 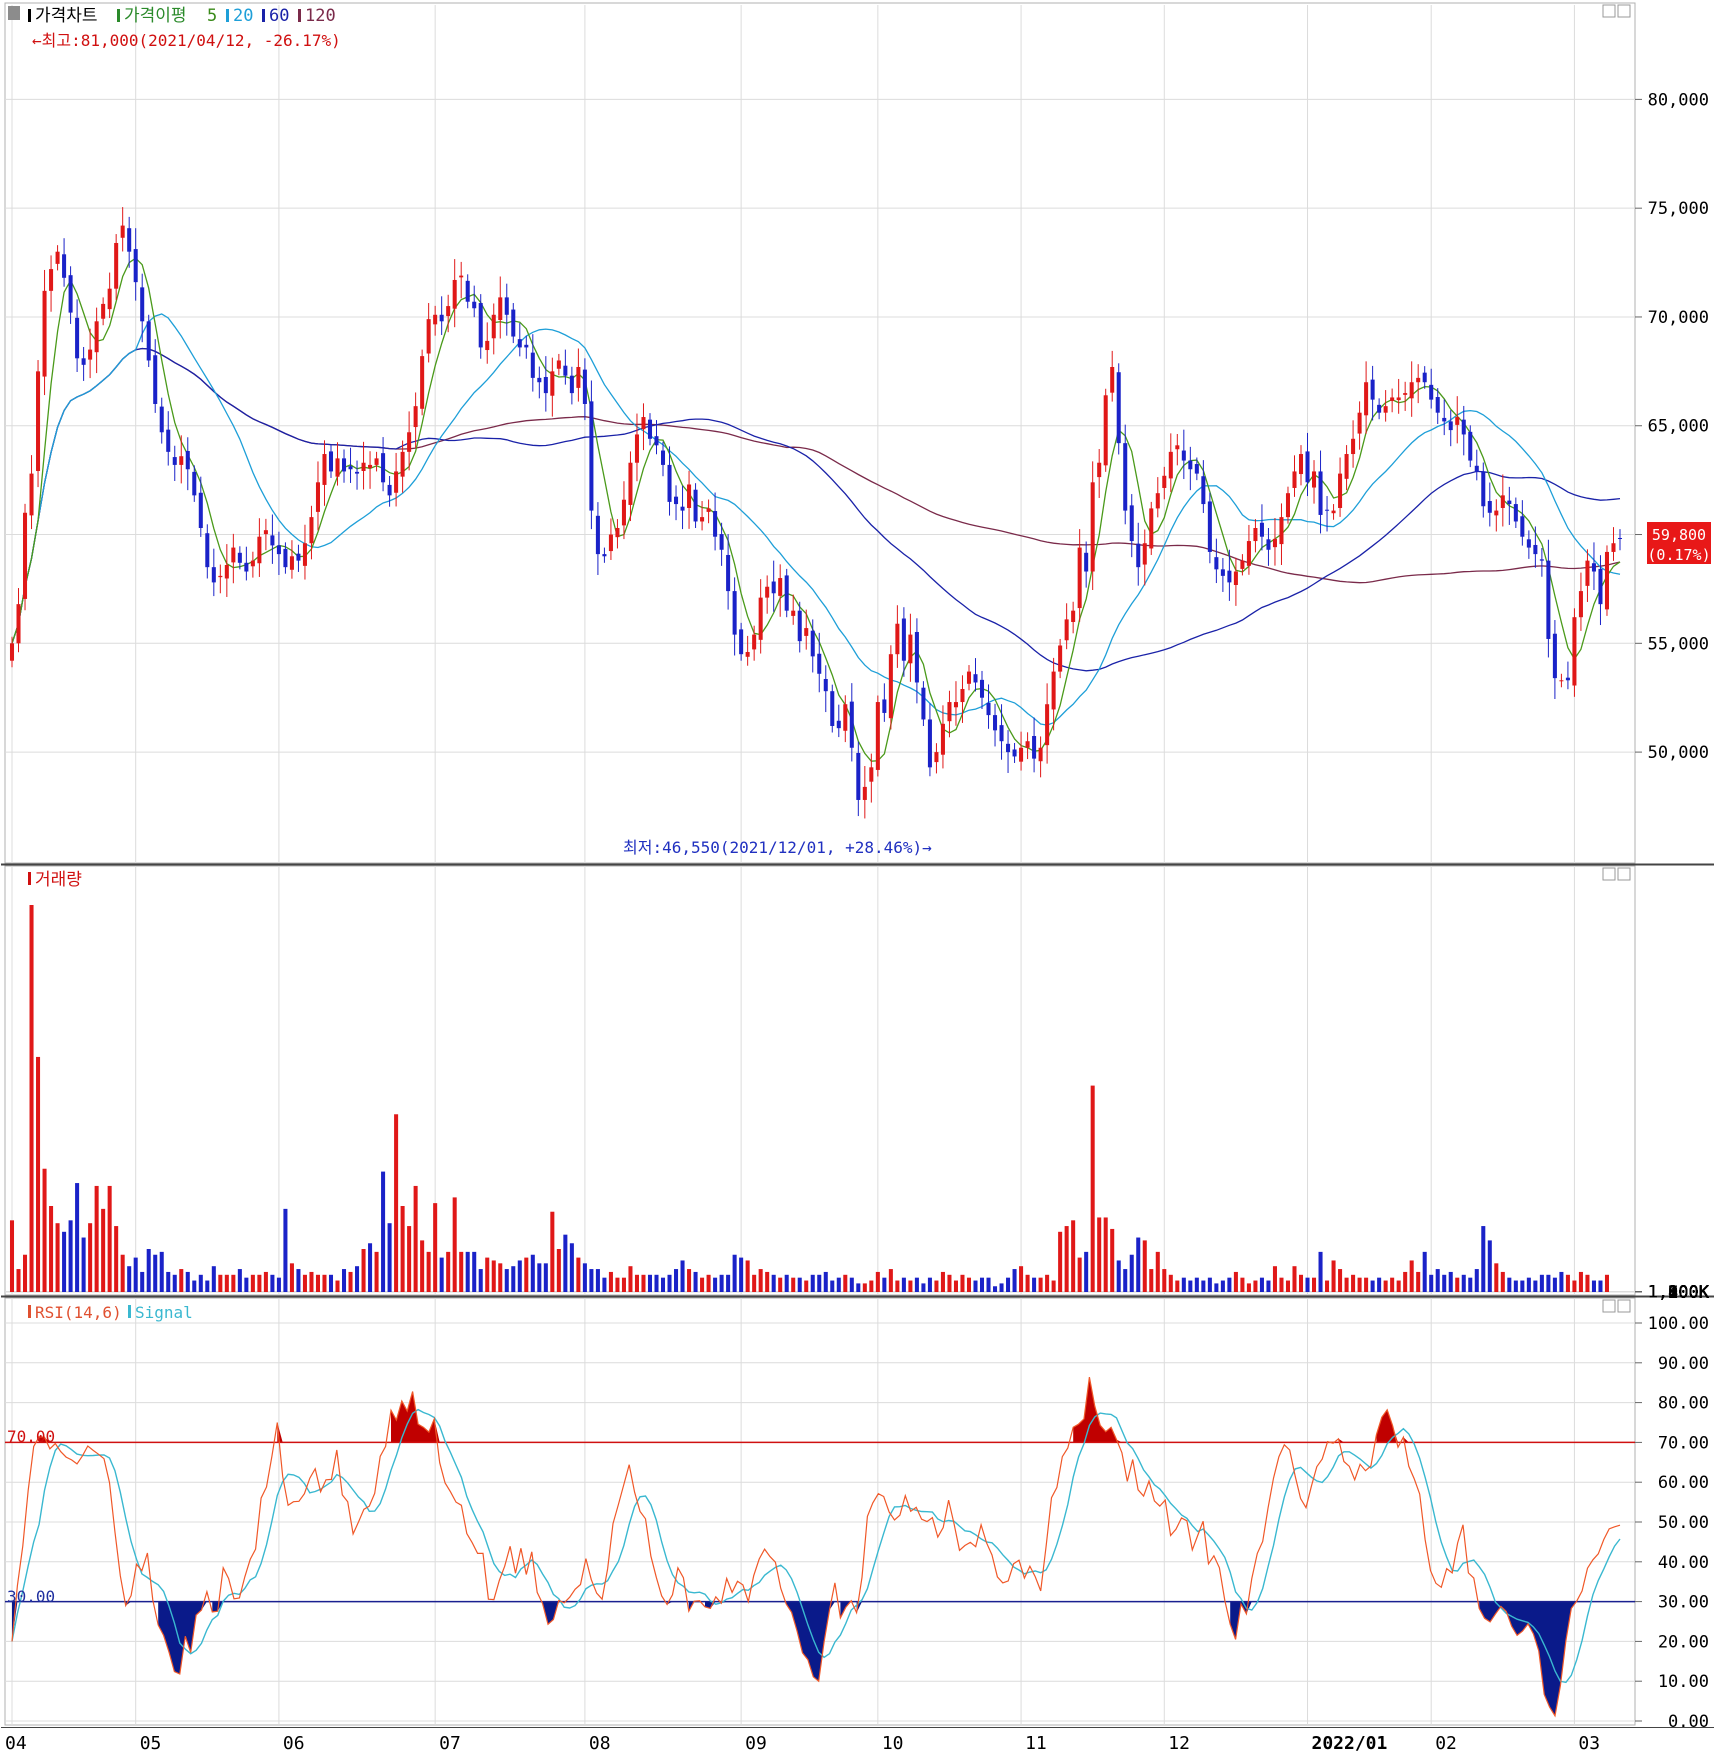 I want to click on panel-controls, so click(x=1616, y=658).